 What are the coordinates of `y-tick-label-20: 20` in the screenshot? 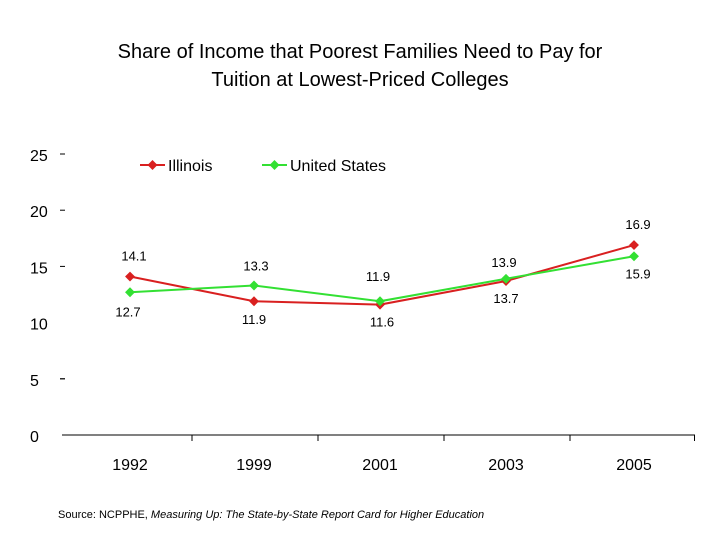 It's located at (39, 212).